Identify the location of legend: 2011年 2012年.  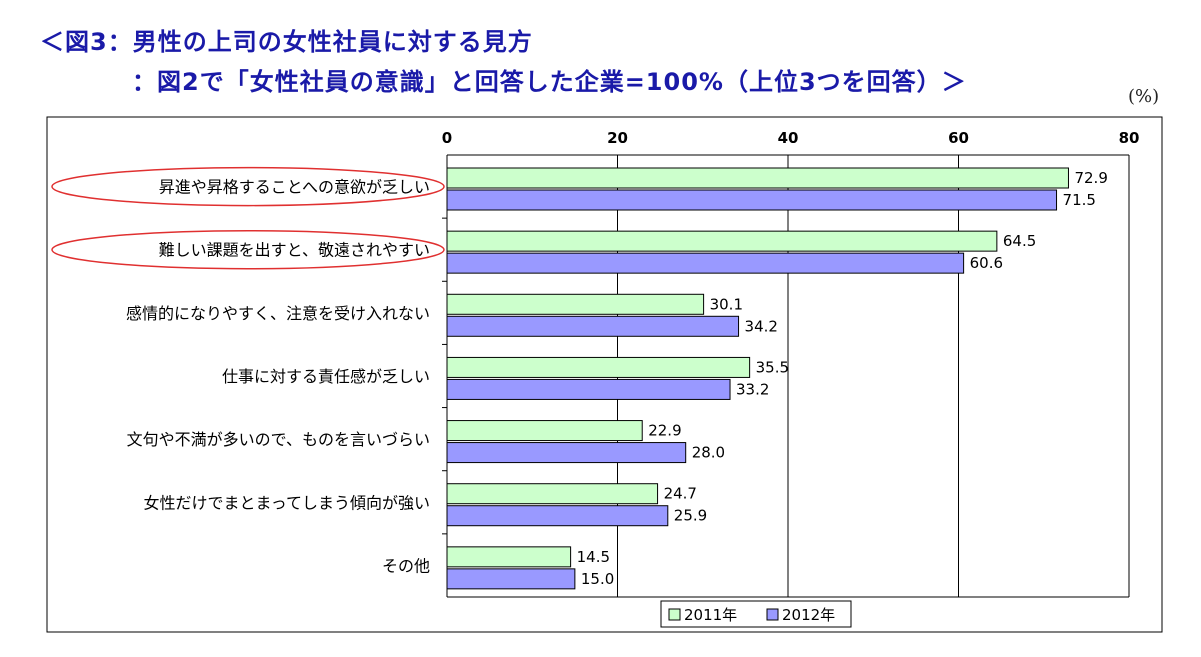
(756, 614).